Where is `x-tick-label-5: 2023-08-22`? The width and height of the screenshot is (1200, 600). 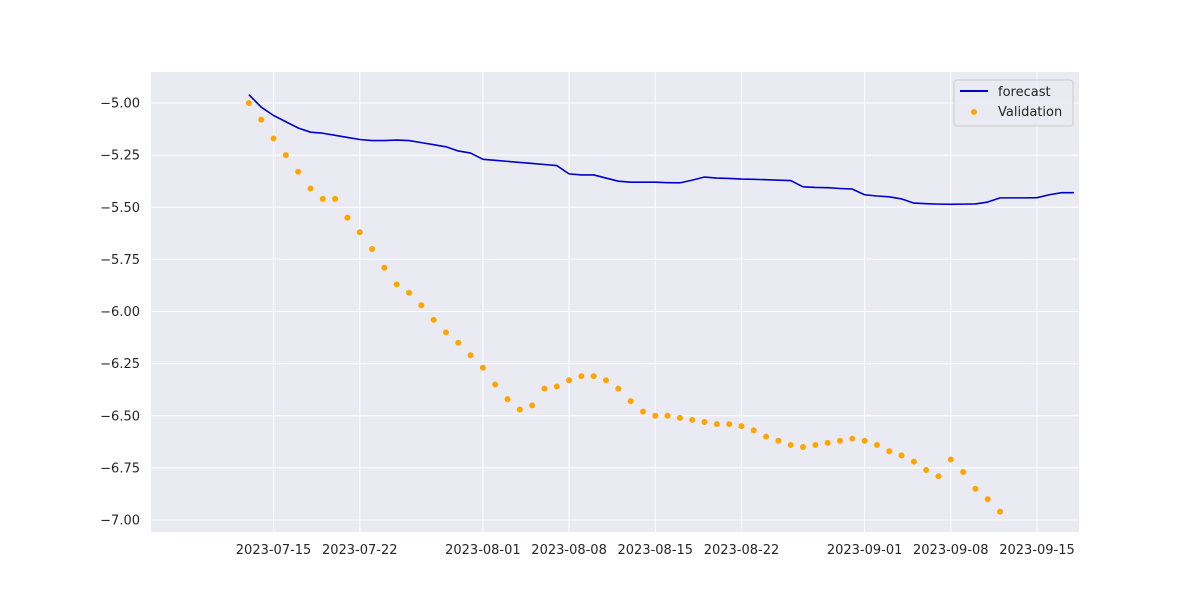
x-tick-label-5: 2023-08-22 is located at coordinates (742, 550).